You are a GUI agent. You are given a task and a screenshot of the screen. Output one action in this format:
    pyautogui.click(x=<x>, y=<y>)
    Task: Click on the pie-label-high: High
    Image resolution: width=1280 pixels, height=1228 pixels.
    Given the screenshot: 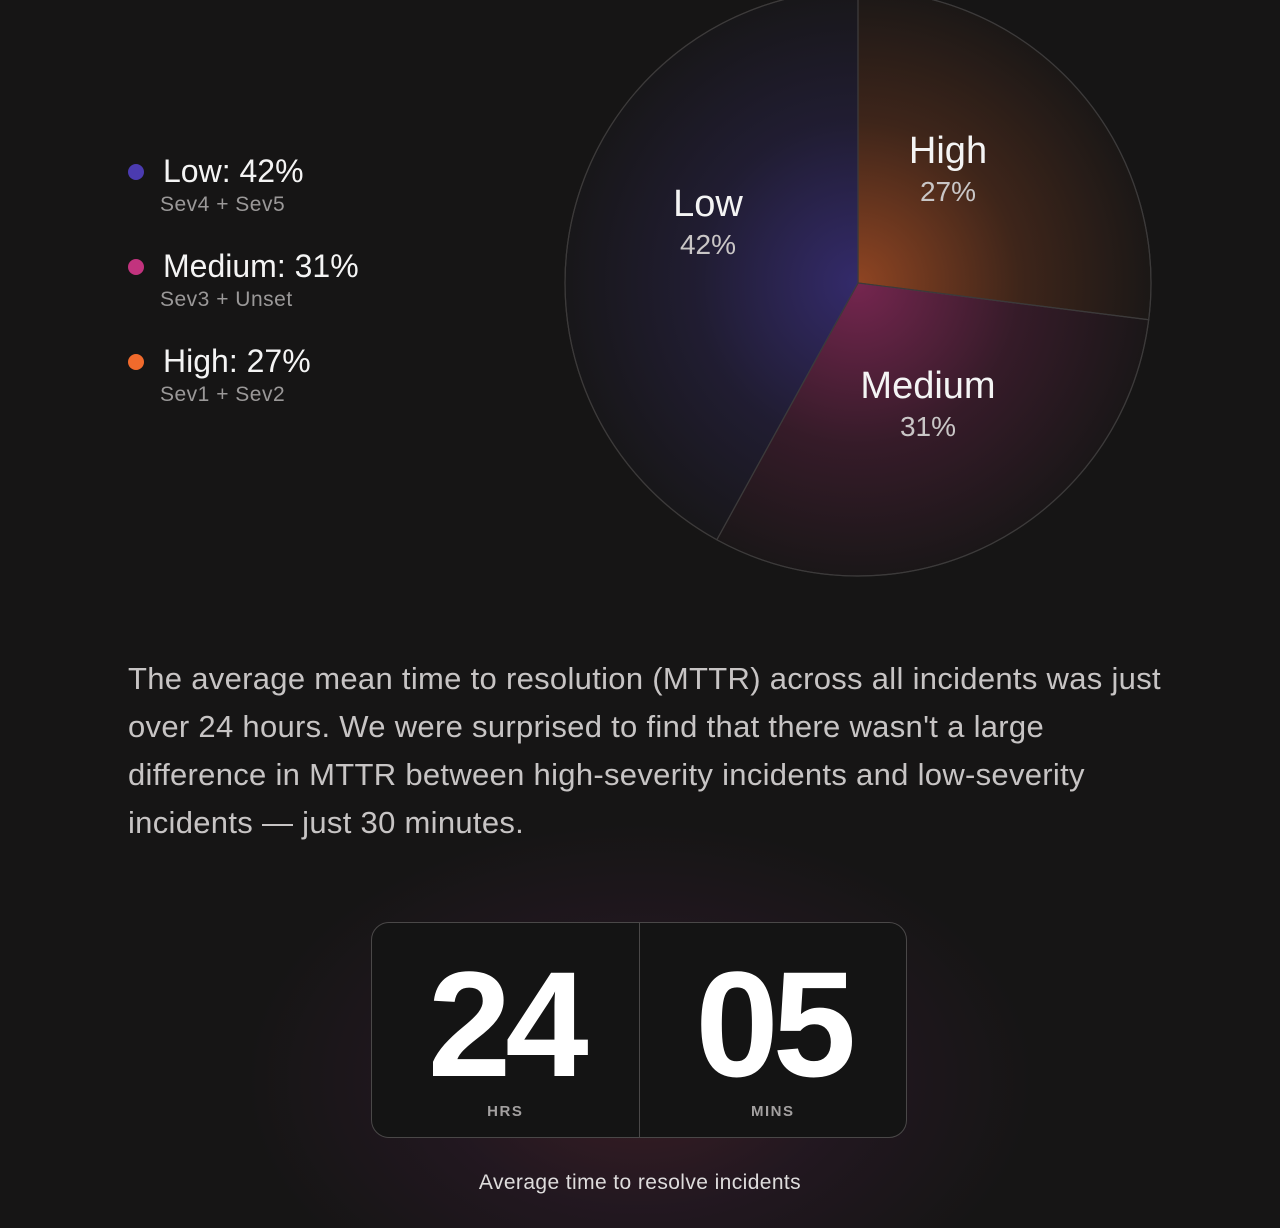 What is the action you would take?
    pyautogui.click(x=948, y=151)
    